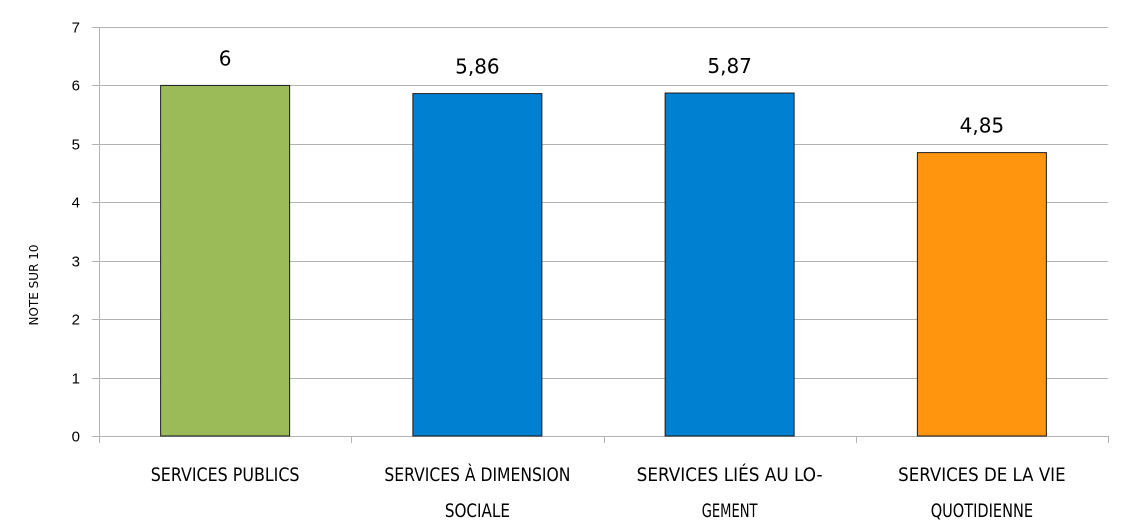  I want to click on data-label: 5,87, so click(729, 66).